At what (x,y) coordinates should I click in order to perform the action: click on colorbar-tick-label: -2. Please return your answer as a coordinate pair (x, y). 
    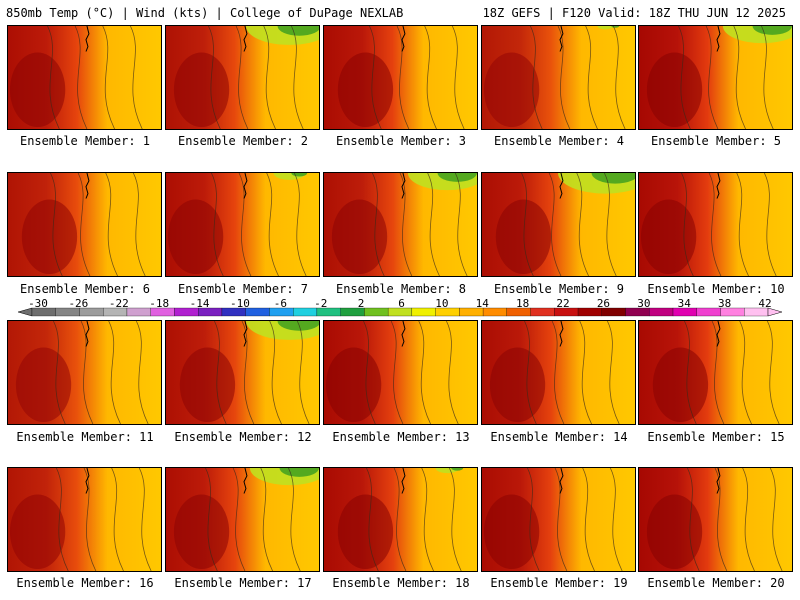
    Looking at the image, I should click on (321, 303).